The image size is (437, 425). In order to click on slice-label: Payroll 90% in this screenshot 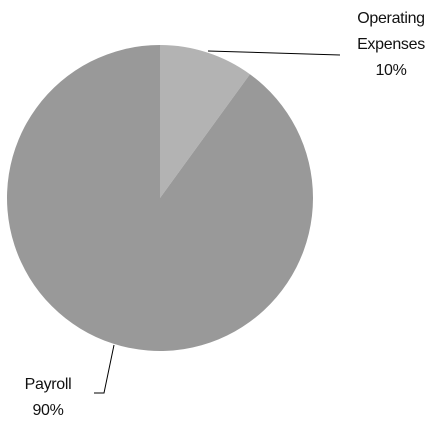, I will do `click(48, 398)`.